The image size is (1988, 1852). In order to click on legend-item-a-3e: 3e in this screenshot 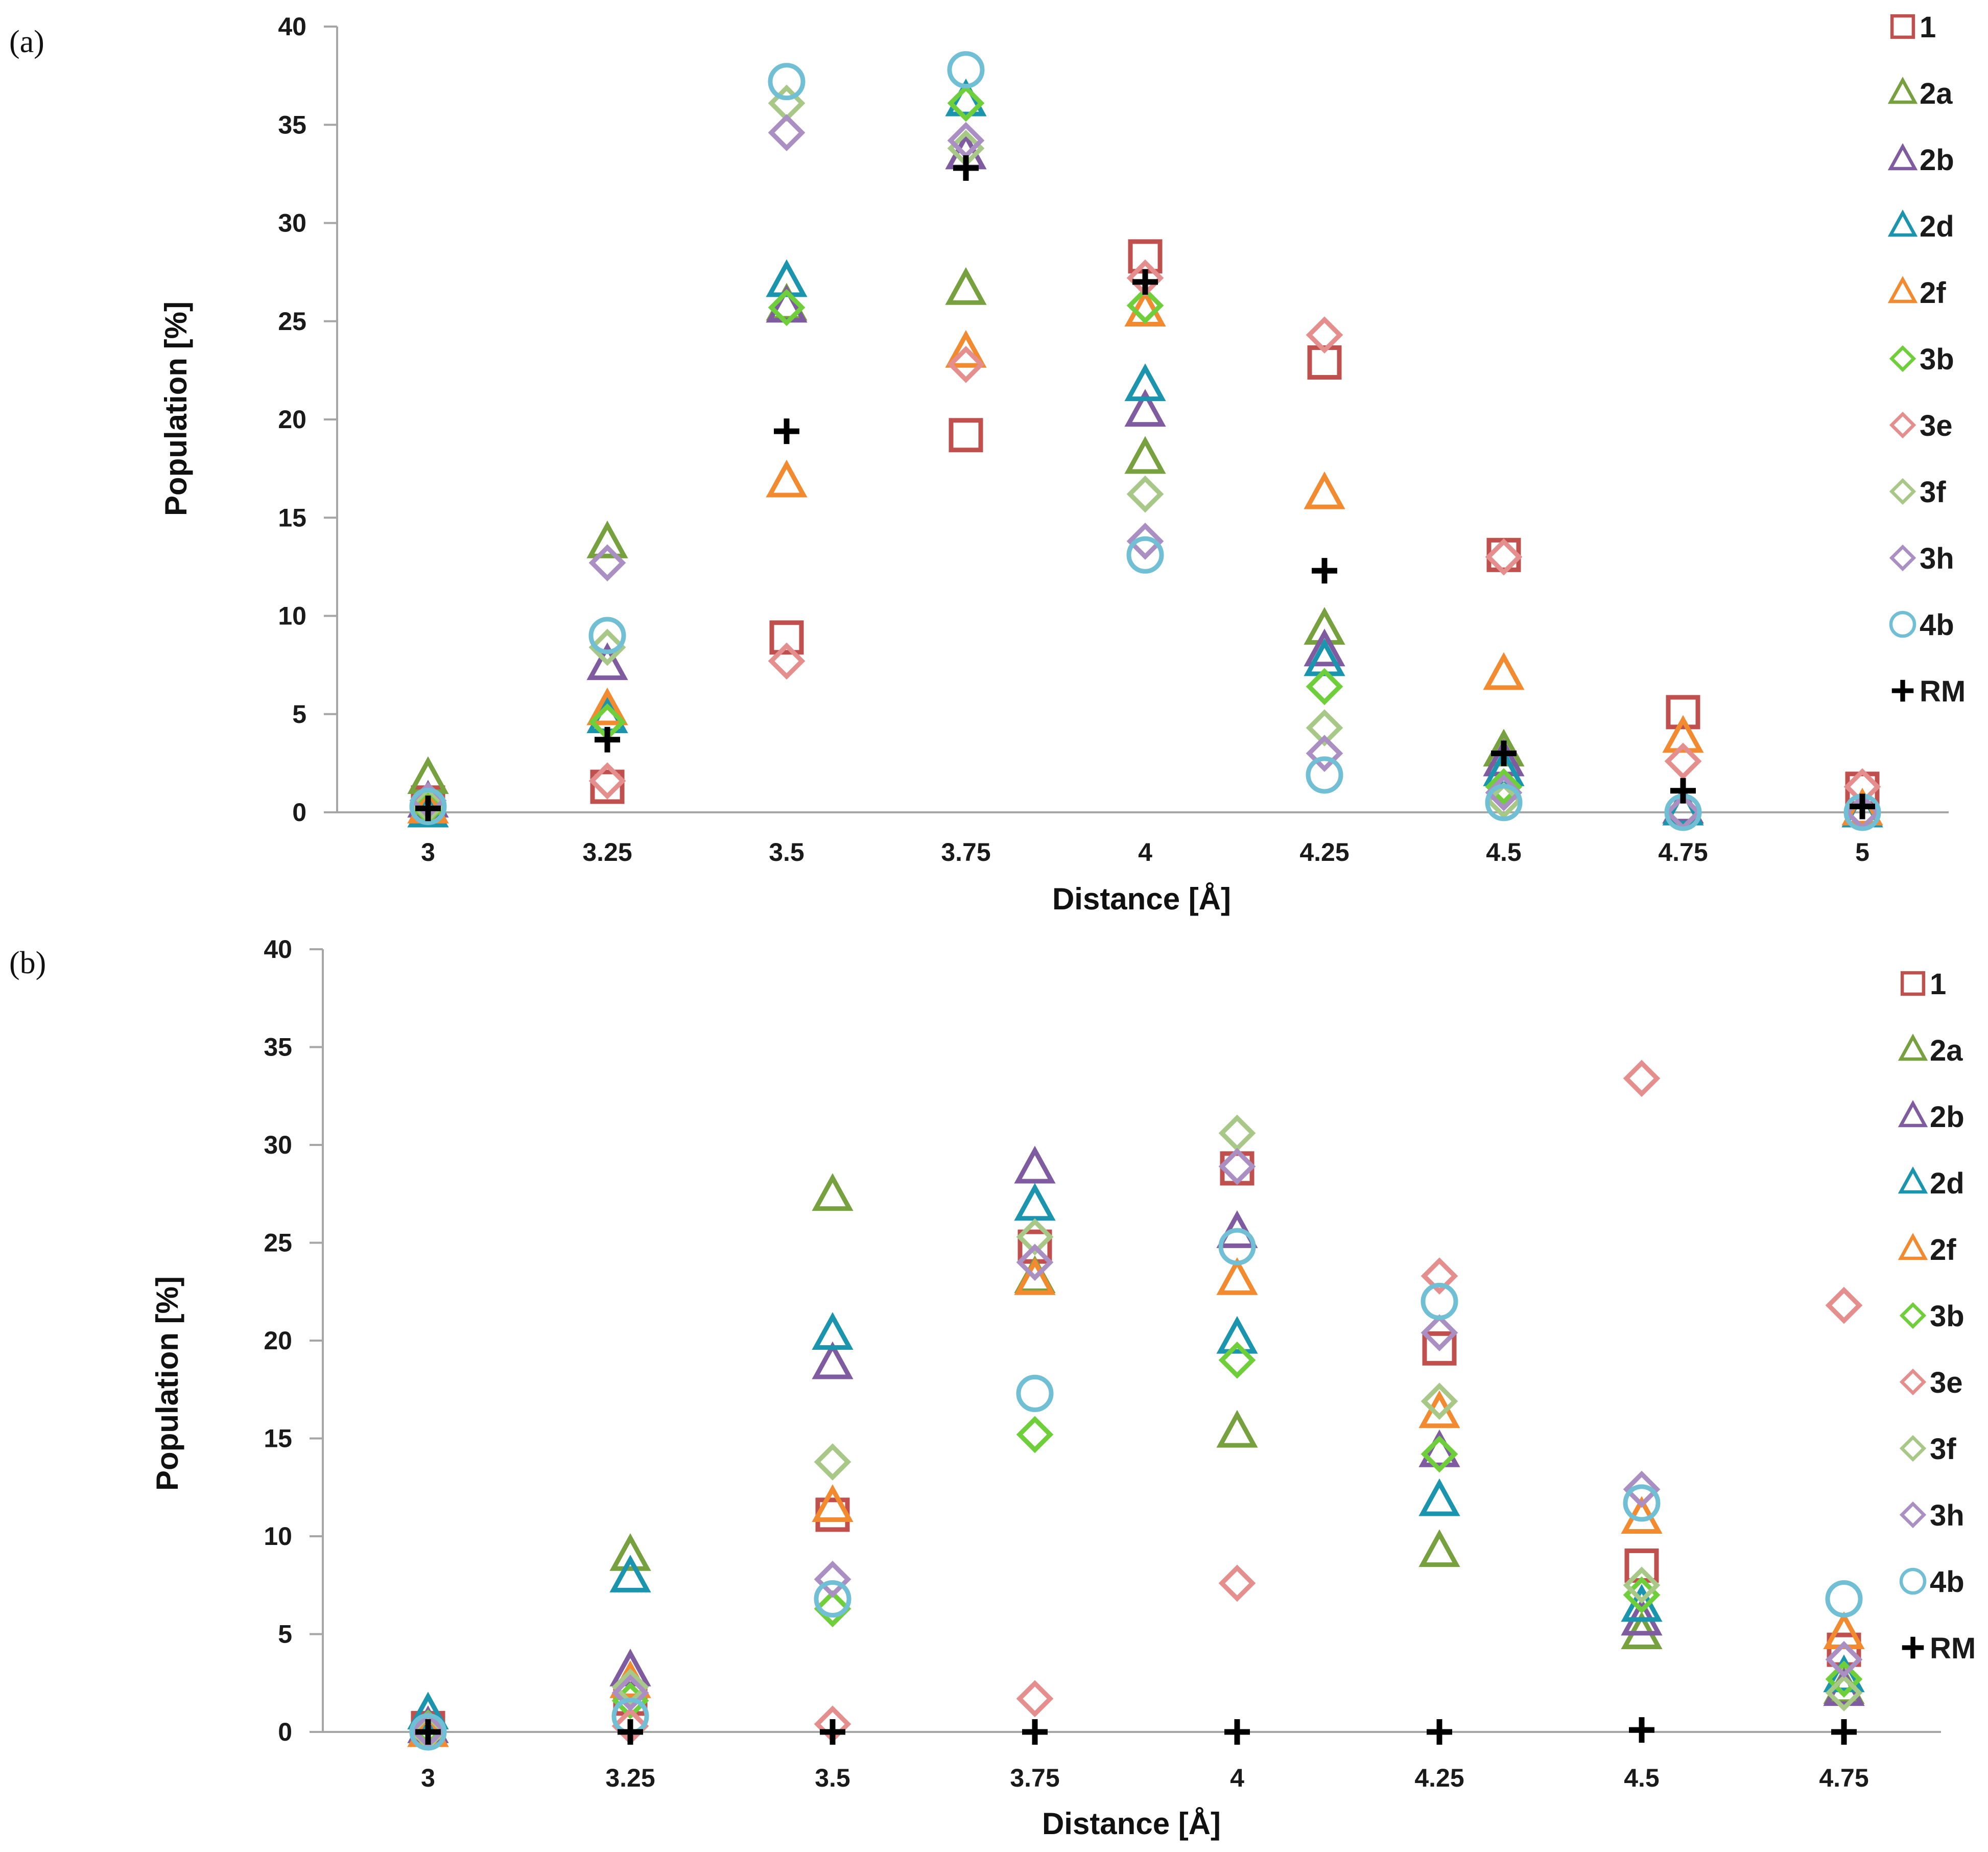, I will do `click(1921, 425)`.